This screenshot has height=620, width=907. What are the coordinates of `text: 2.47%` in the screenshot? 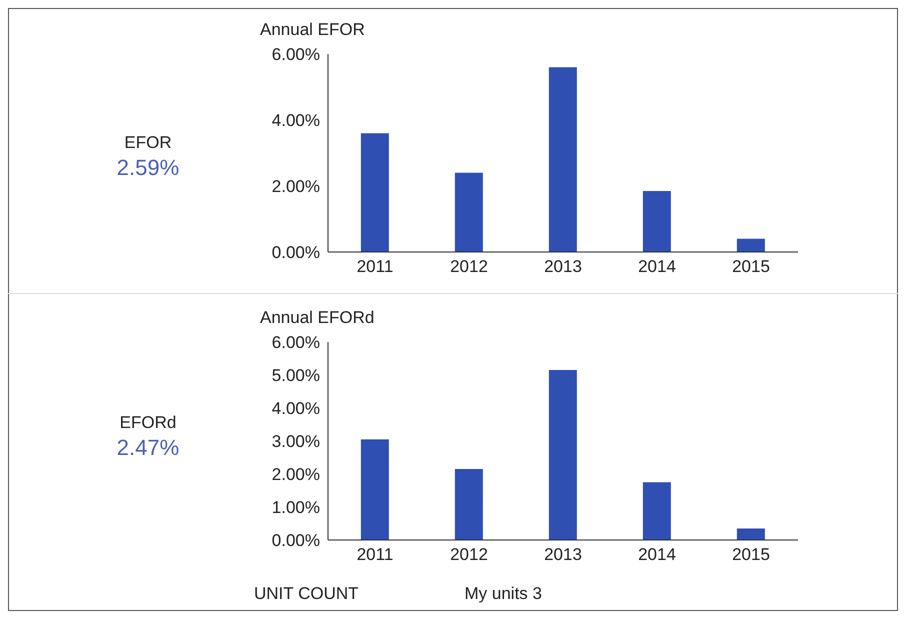 It's located at (148, 448).